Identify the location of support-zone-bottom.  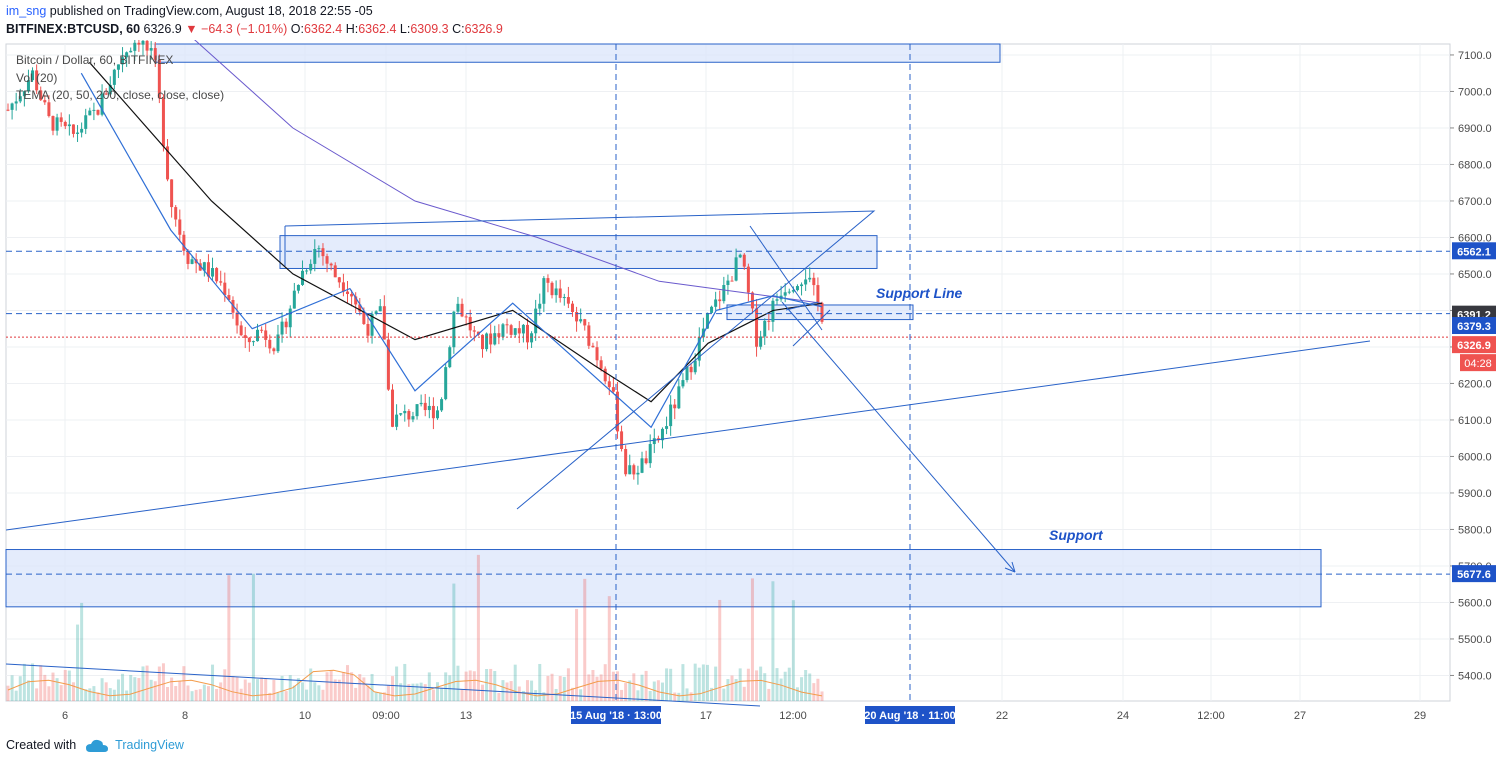
(663, 578).